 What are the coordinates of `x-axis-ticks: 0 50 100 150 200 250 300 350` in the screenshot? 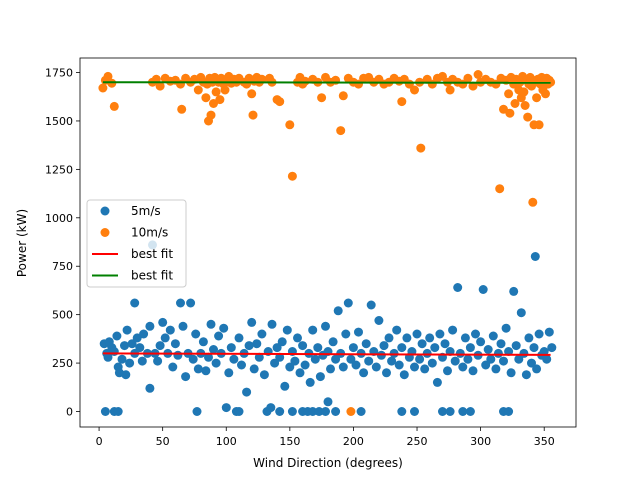 It's located at (325, 437).